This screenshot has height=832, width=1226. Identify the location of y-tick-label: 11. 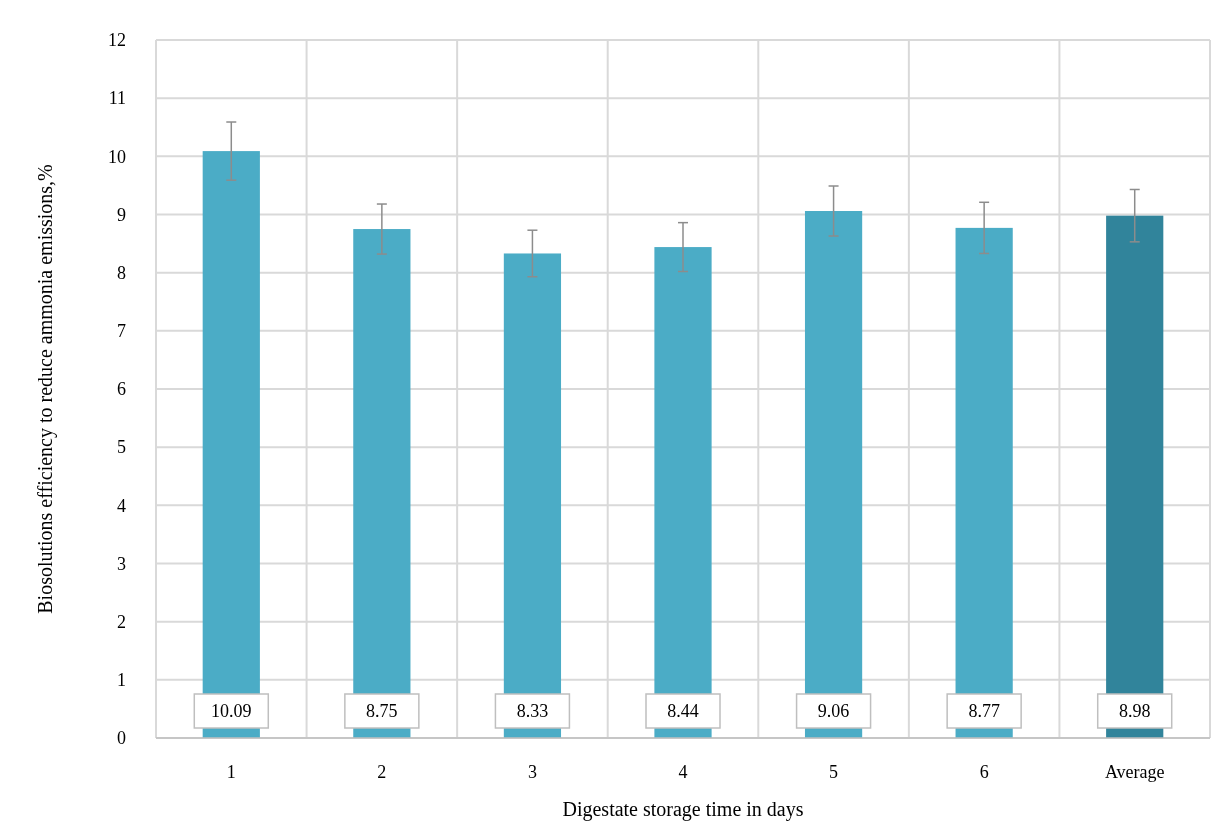
(117, 98).